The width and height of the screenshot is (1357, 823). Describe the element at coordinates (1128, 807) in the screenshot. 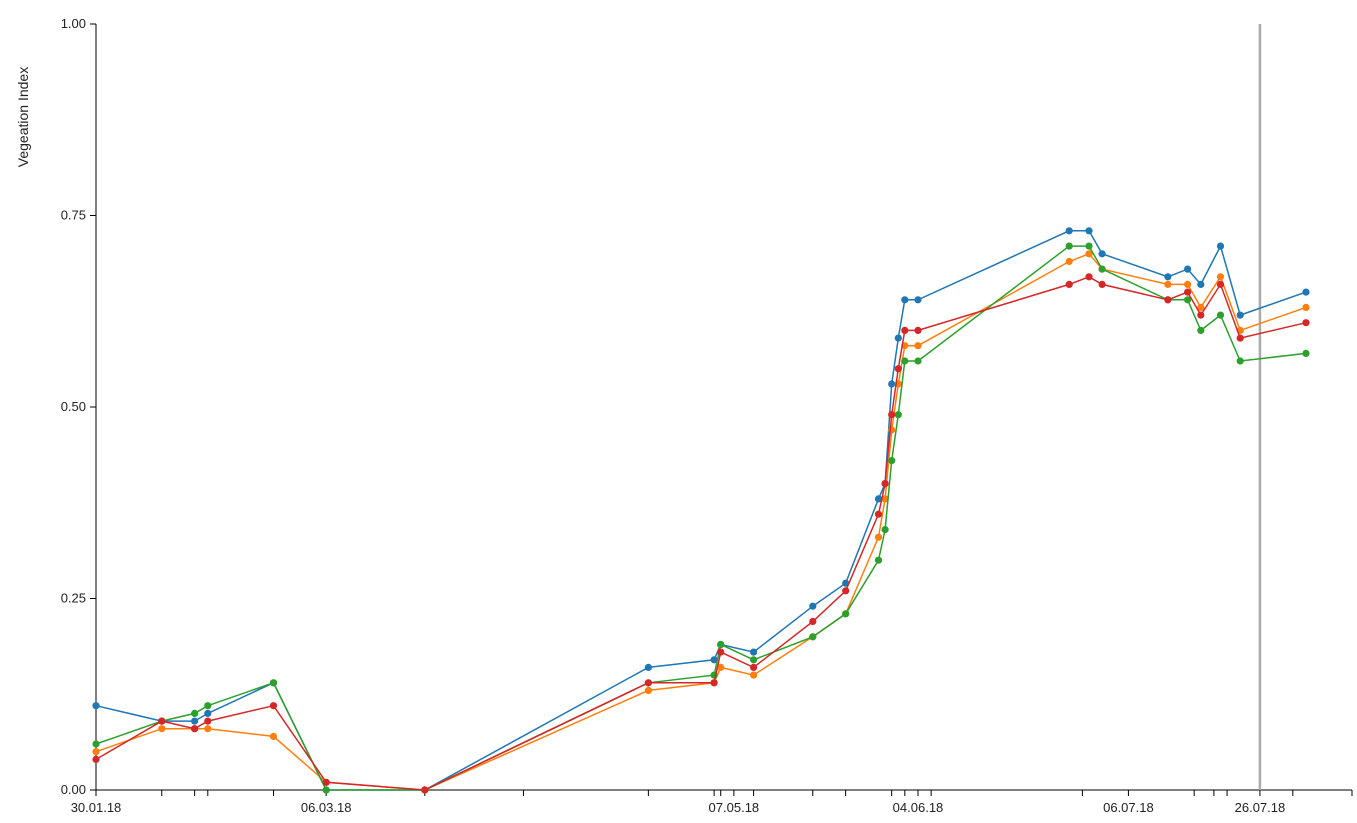

I see `x-tick-label: 06.07.18` at that location.